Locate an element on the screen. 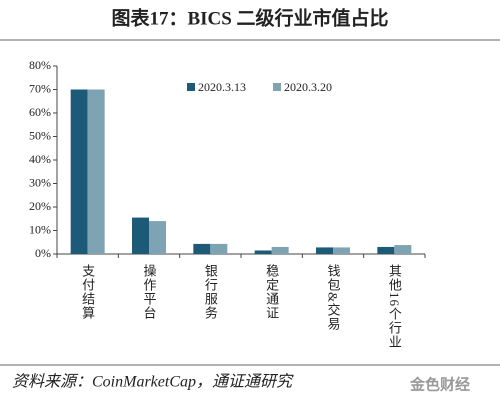  y-tick-label: 60% is located at coordinates (40, 112).